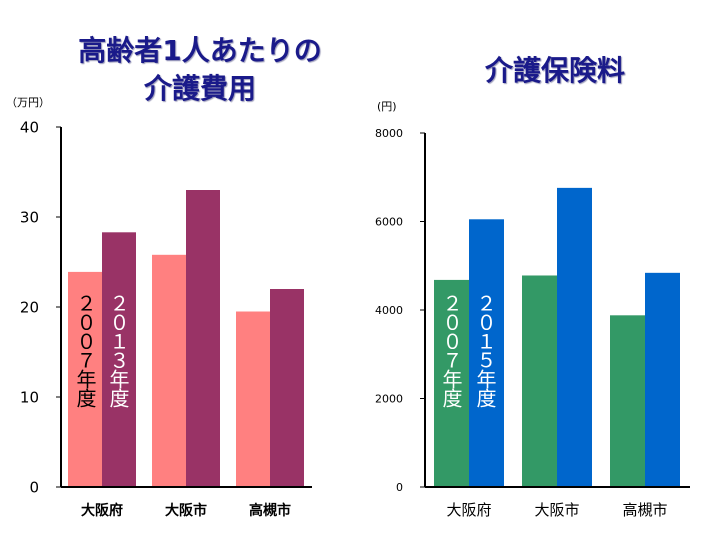 The image size is (720, 540). I want to click on premium-chart-title: 介護保険料, so click(554, 70).